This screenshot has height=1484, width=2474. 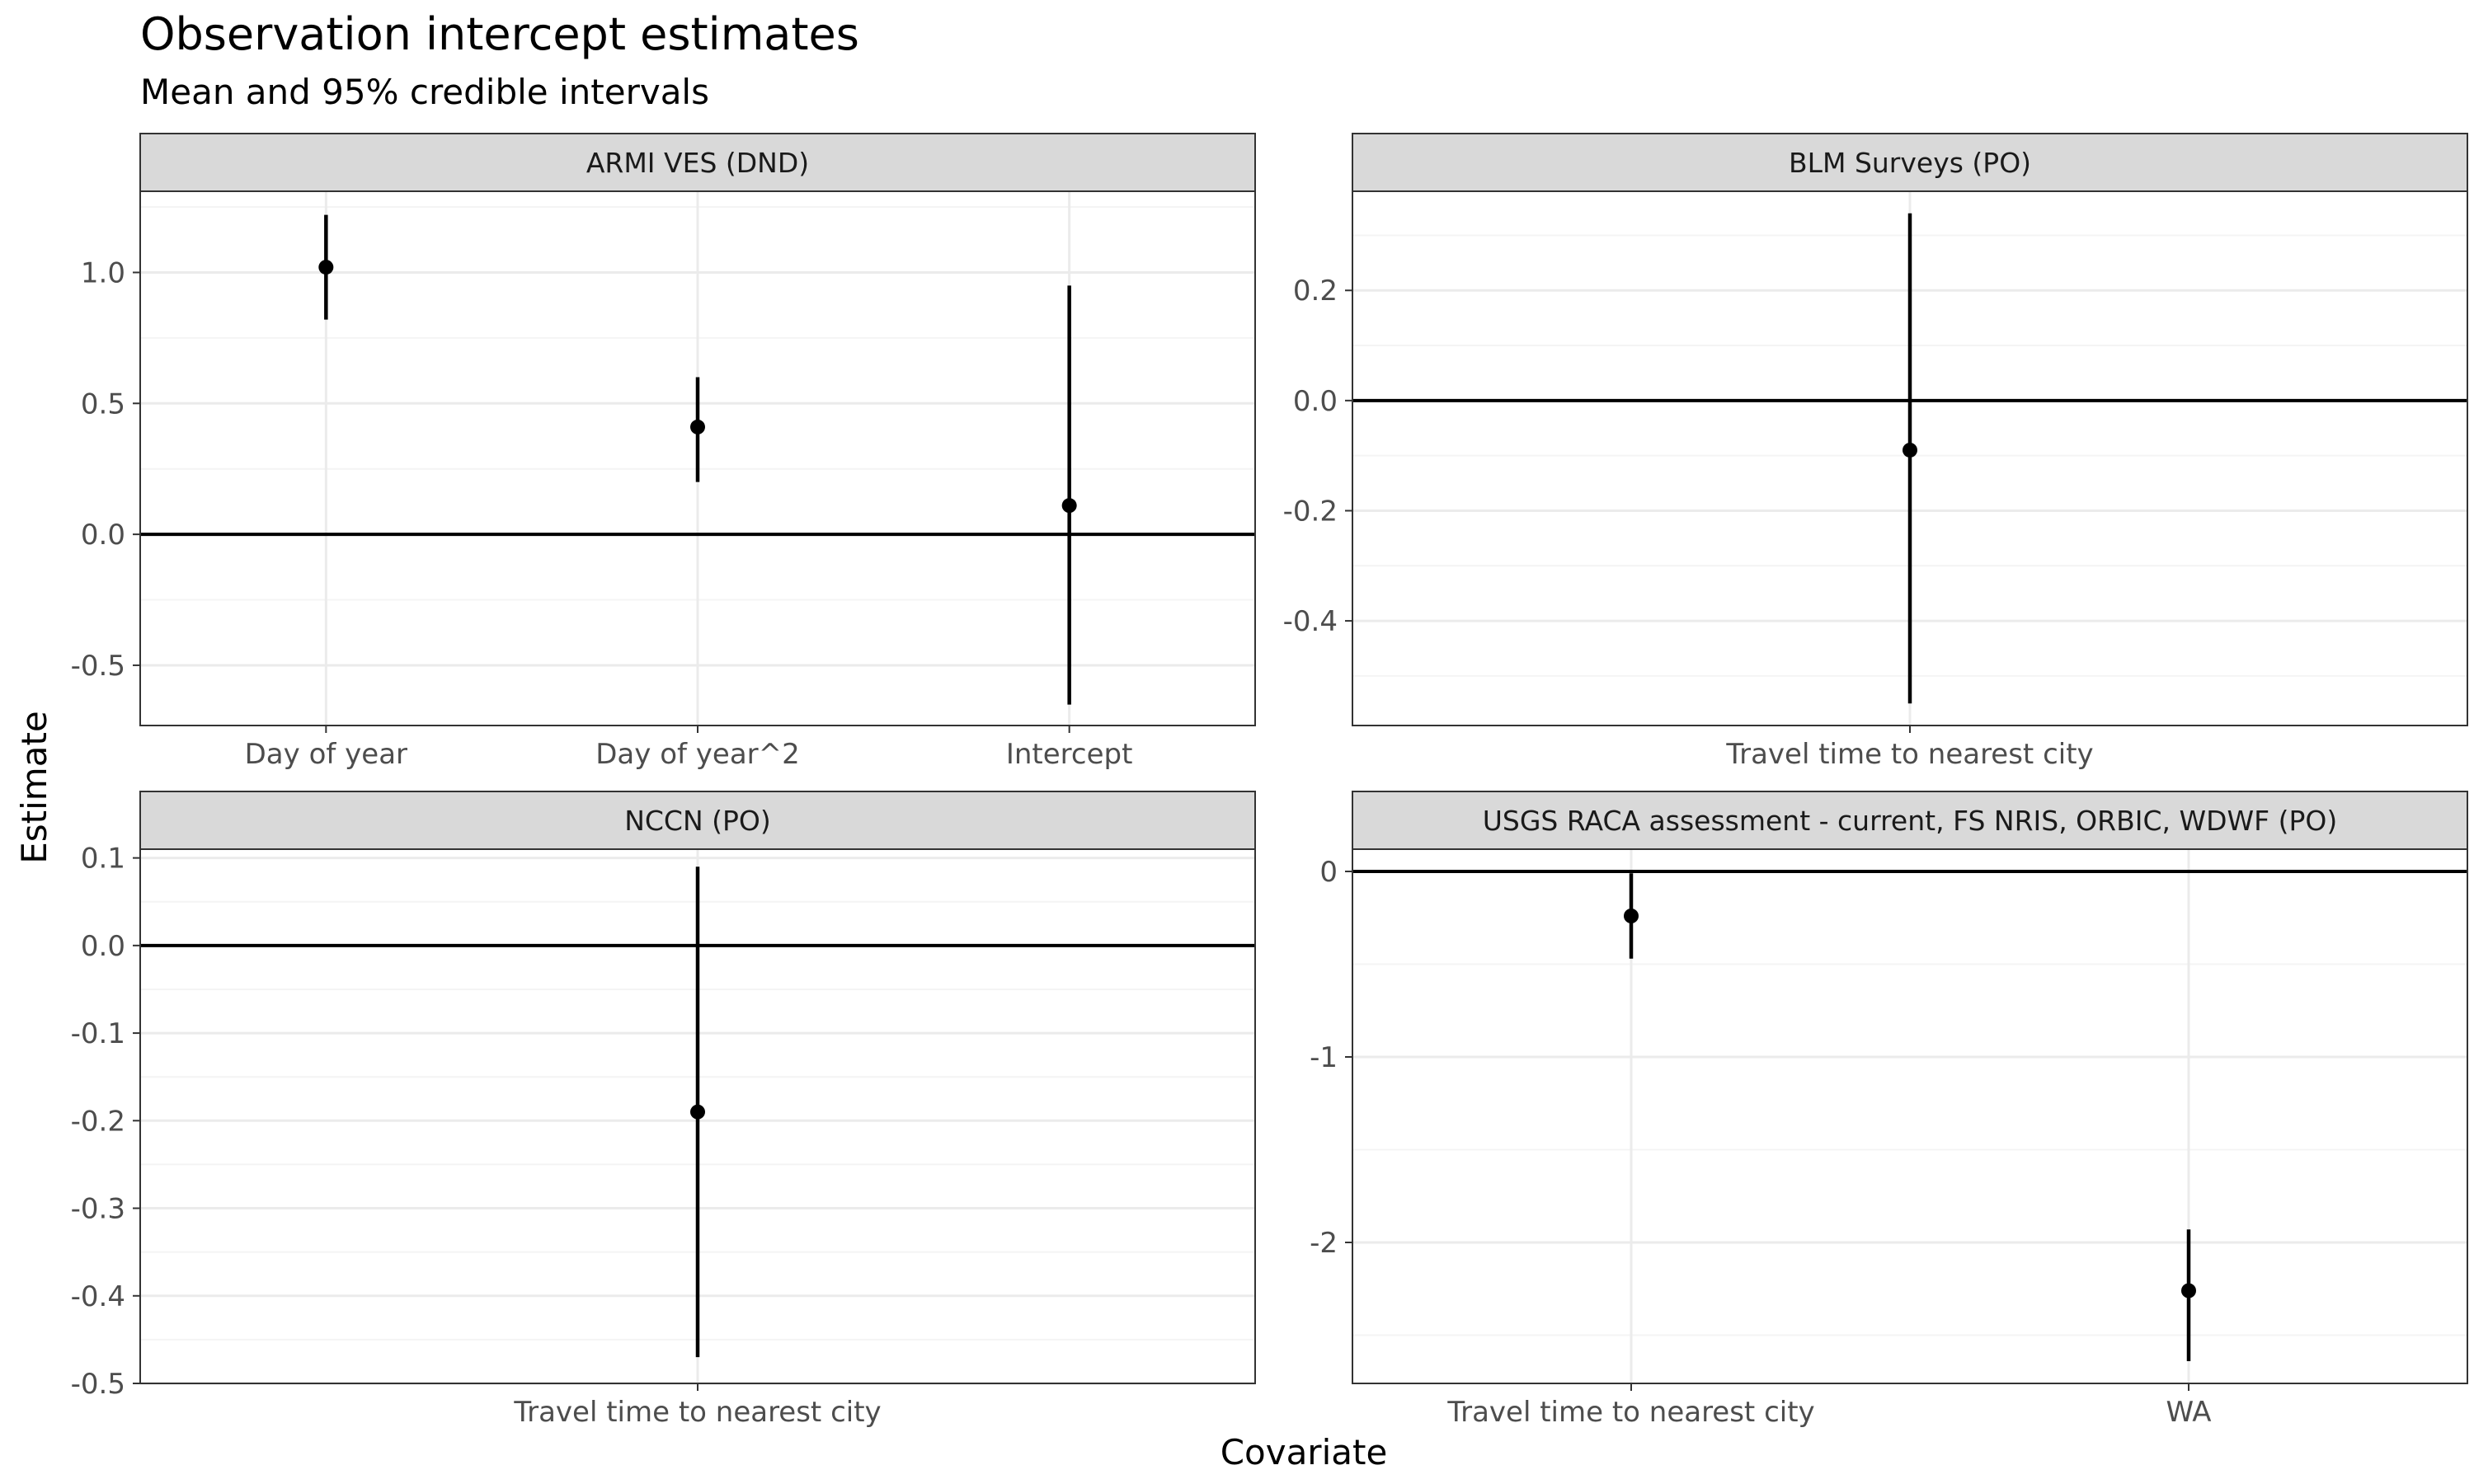 I want to click on y-tick-label: -2, so click(x=1324, y=1243).